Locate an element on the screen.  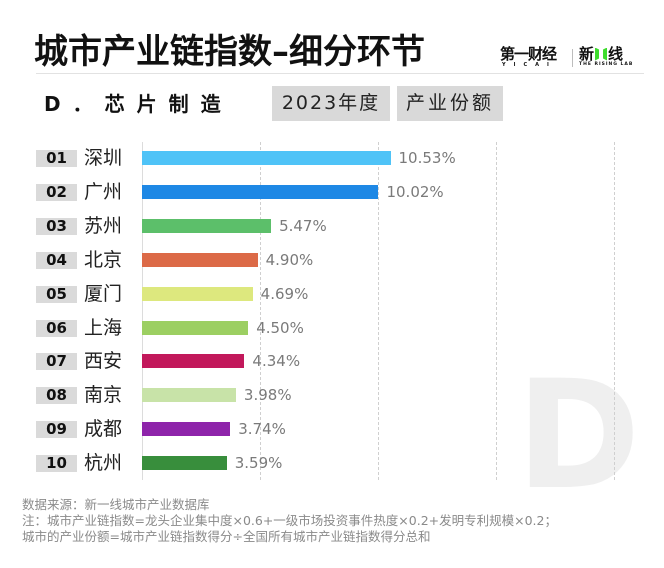
chart-row: 03 苏州 5.47% is located at coordinates (332, 226).